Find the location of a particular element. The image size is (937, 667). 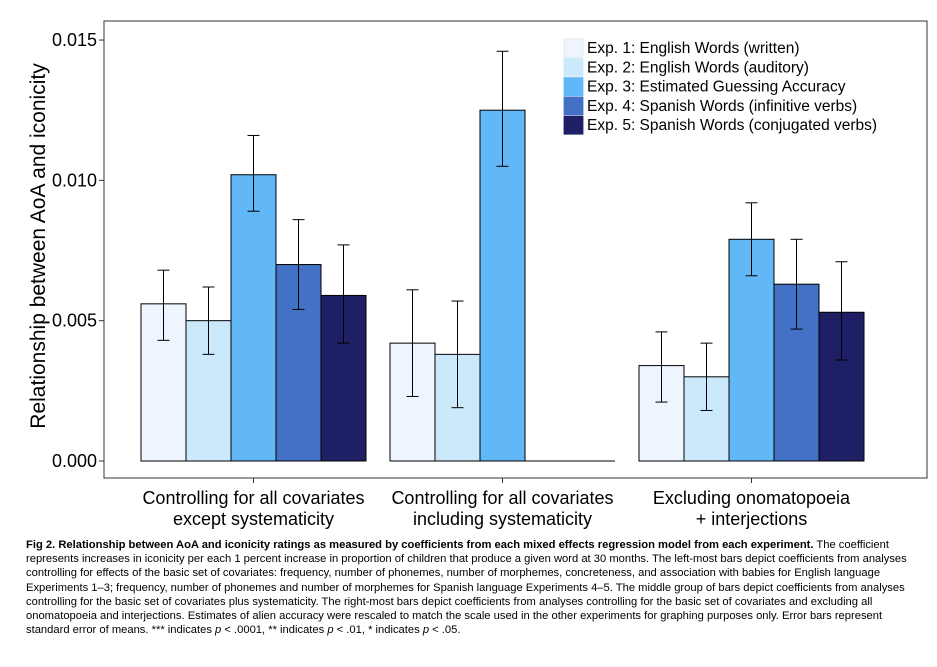

x-tick-label: Excluding onomatopoeia is located at coordinates (752, 498).